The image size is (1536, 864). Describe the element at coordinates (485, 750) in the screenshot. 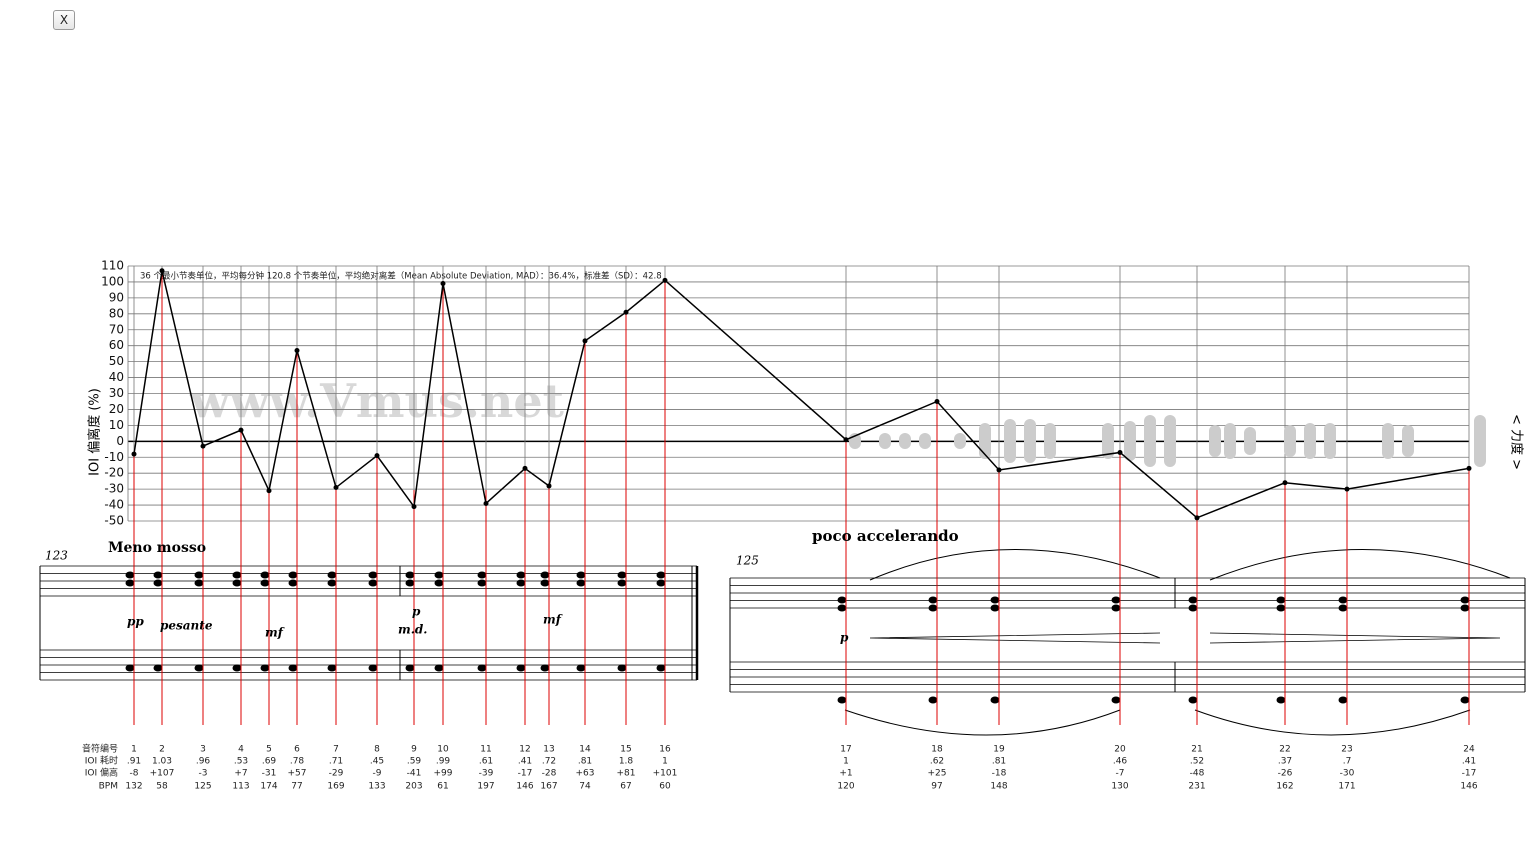

I see `note-number: 11` at that location.